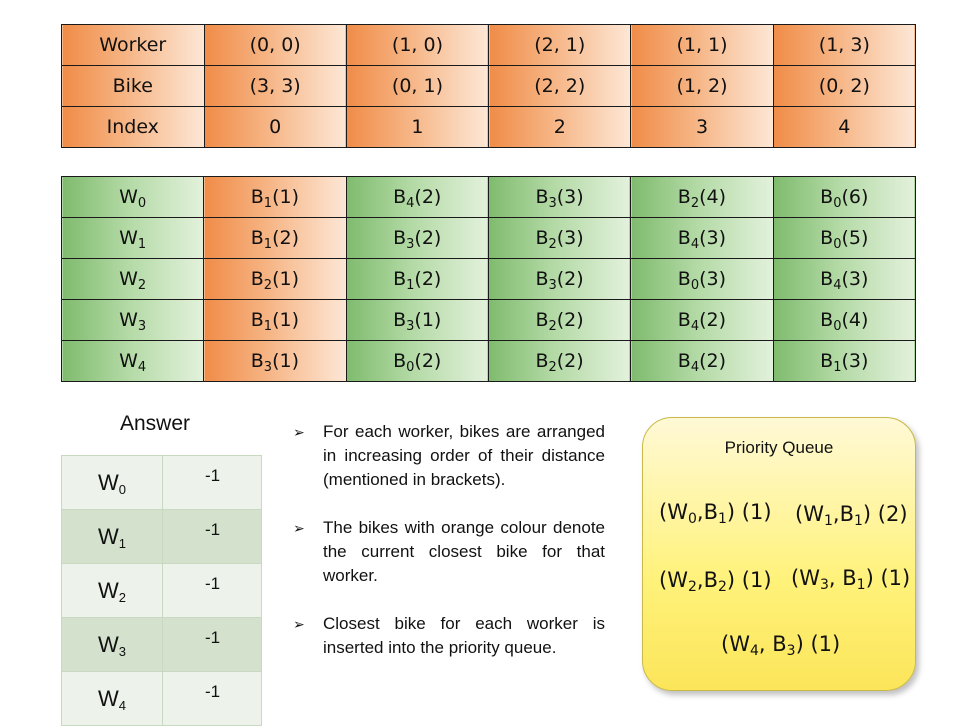  Describe the element at coordinates (133, 127) in the screenshot. I see `row-header-index: Index` at that location.